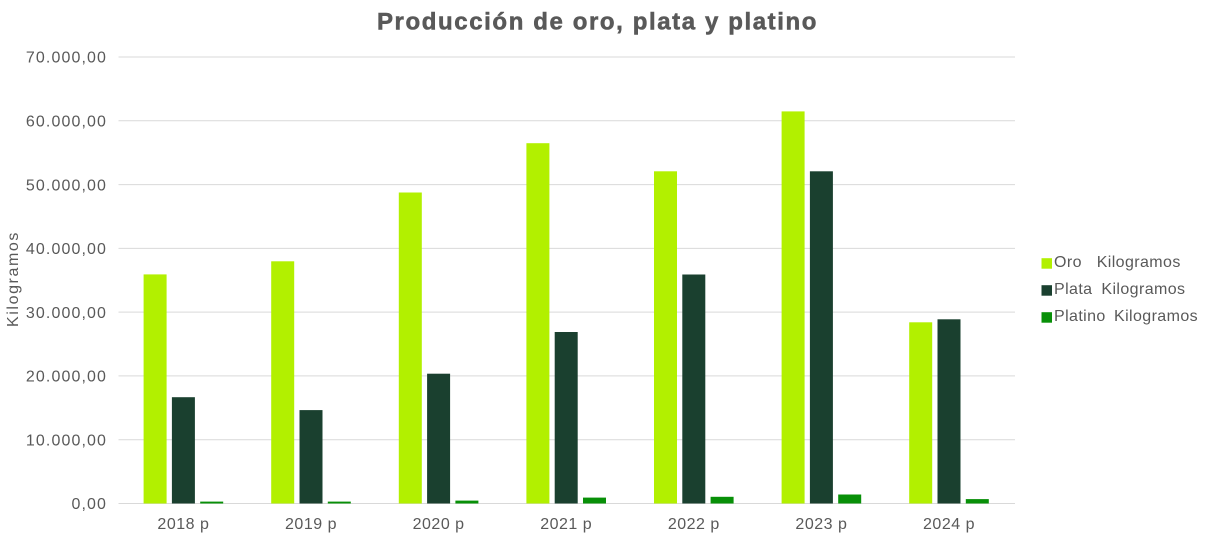 Image resolution: width=1210 pixels, height=559 pixels. What do you see at coordinates (89, 504) in the screenshot?
I see `svg-text: 0,00` at bounding box center [89, 504].